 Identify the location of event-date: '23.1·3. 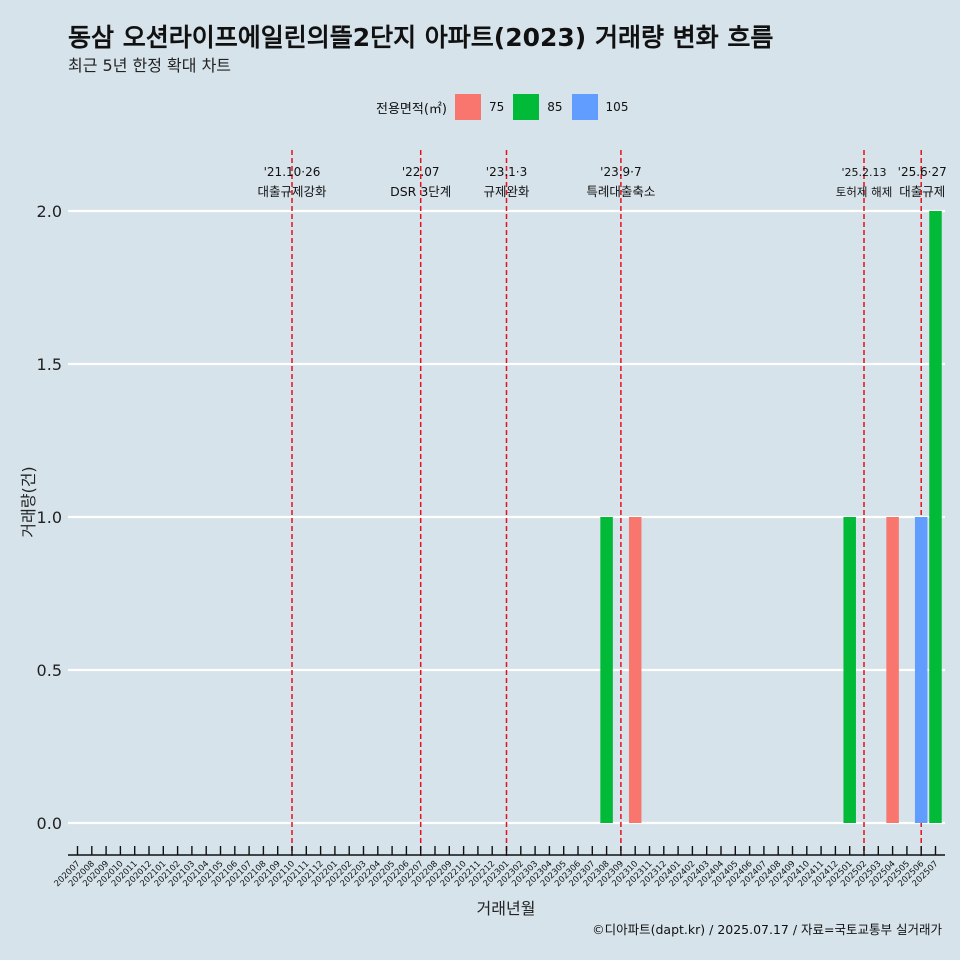
(506, 172).